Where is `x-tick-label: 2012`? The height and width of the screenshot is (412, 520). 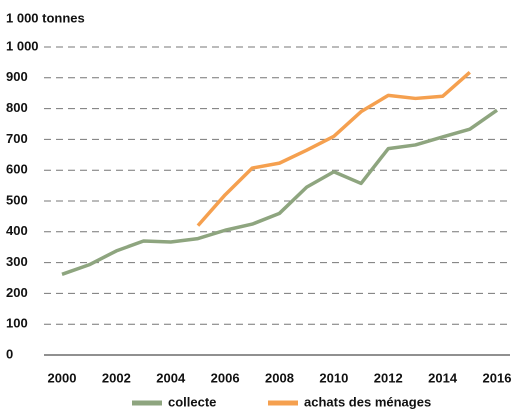
x-tick-label: 2012 is located at coordinates (388, 377).